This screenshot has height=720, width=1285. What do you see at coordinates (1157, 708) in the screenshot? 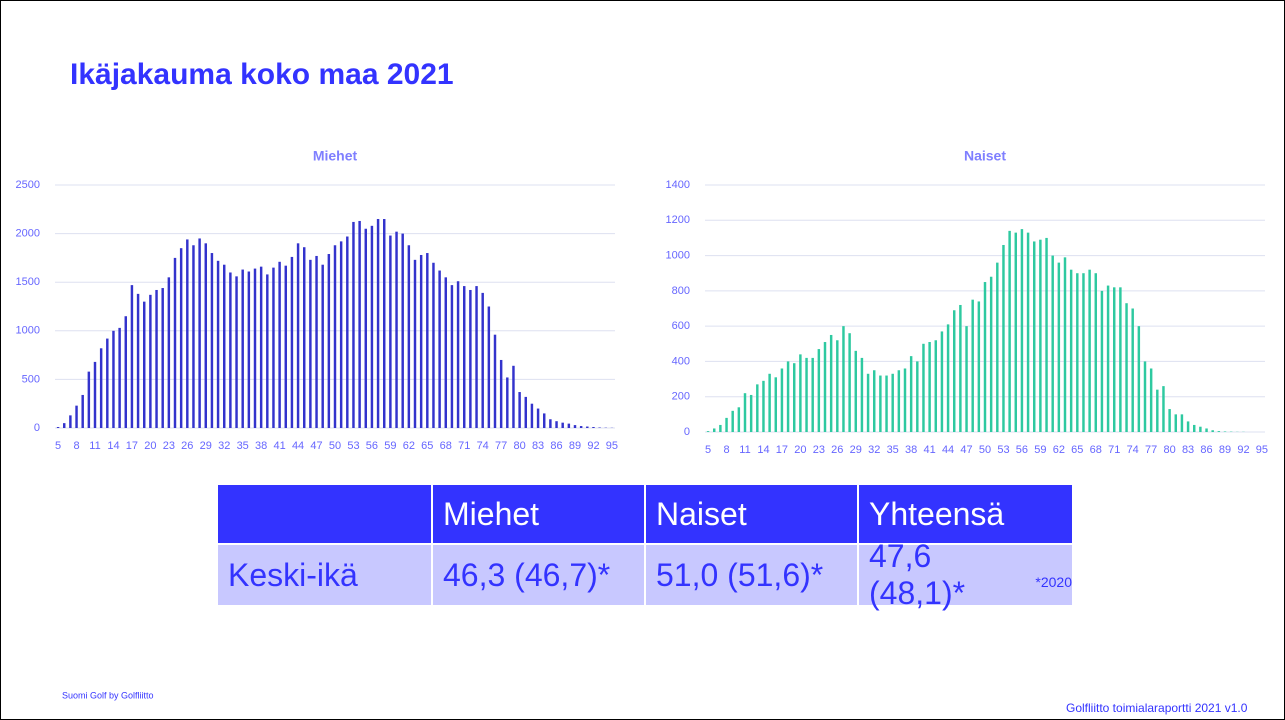
I see `footer-right: Golfliitto toimialaraportti 2021 v1.0` at bounding box center [1157, 708].